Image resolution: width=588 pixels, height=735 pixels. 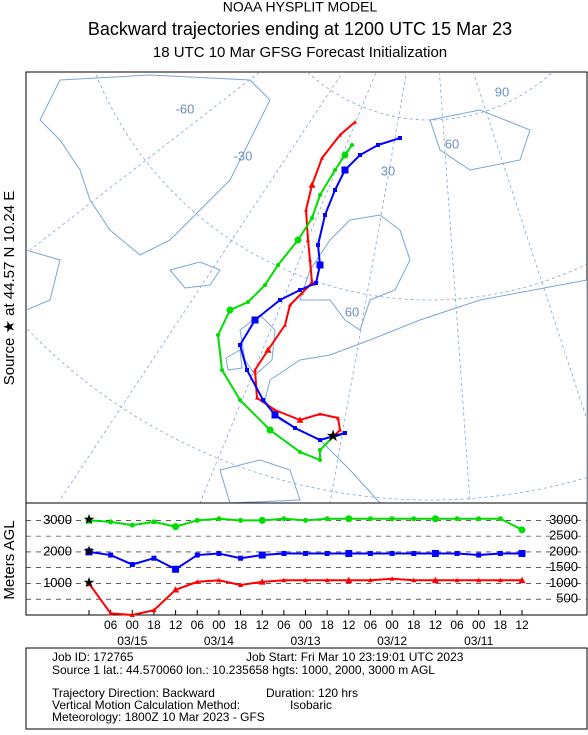 I want to click on footer-text: Job Start: Fri Mar 10 23:19:01 UTC 2023, so click(x=355, y=657).